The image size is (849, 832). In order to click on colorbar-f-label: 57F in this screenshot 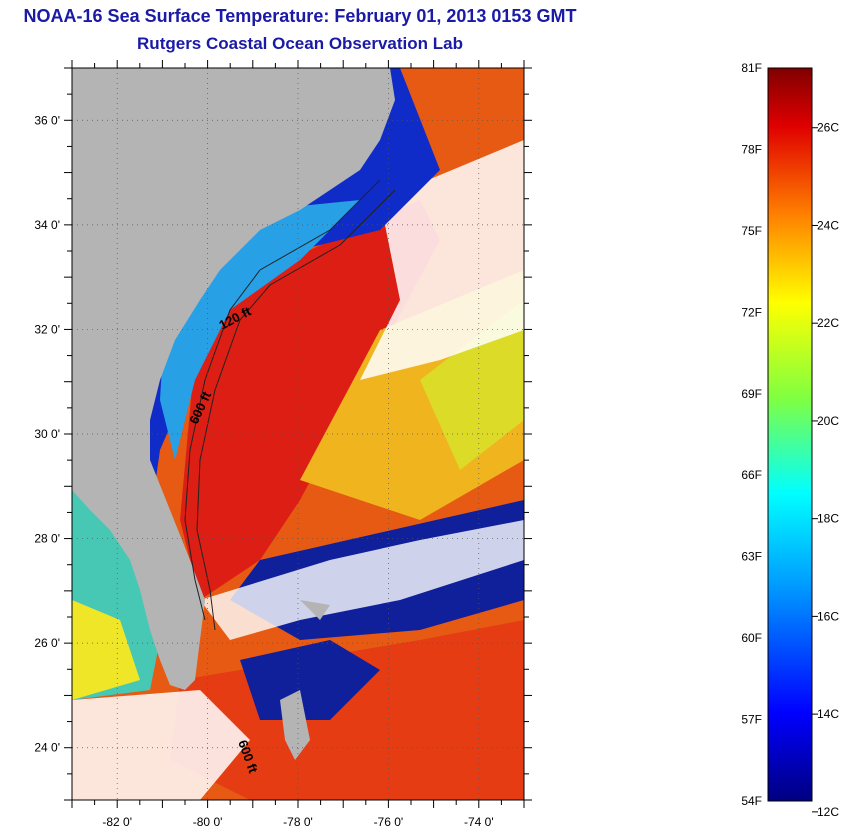, I will do `click(751, 720)`.